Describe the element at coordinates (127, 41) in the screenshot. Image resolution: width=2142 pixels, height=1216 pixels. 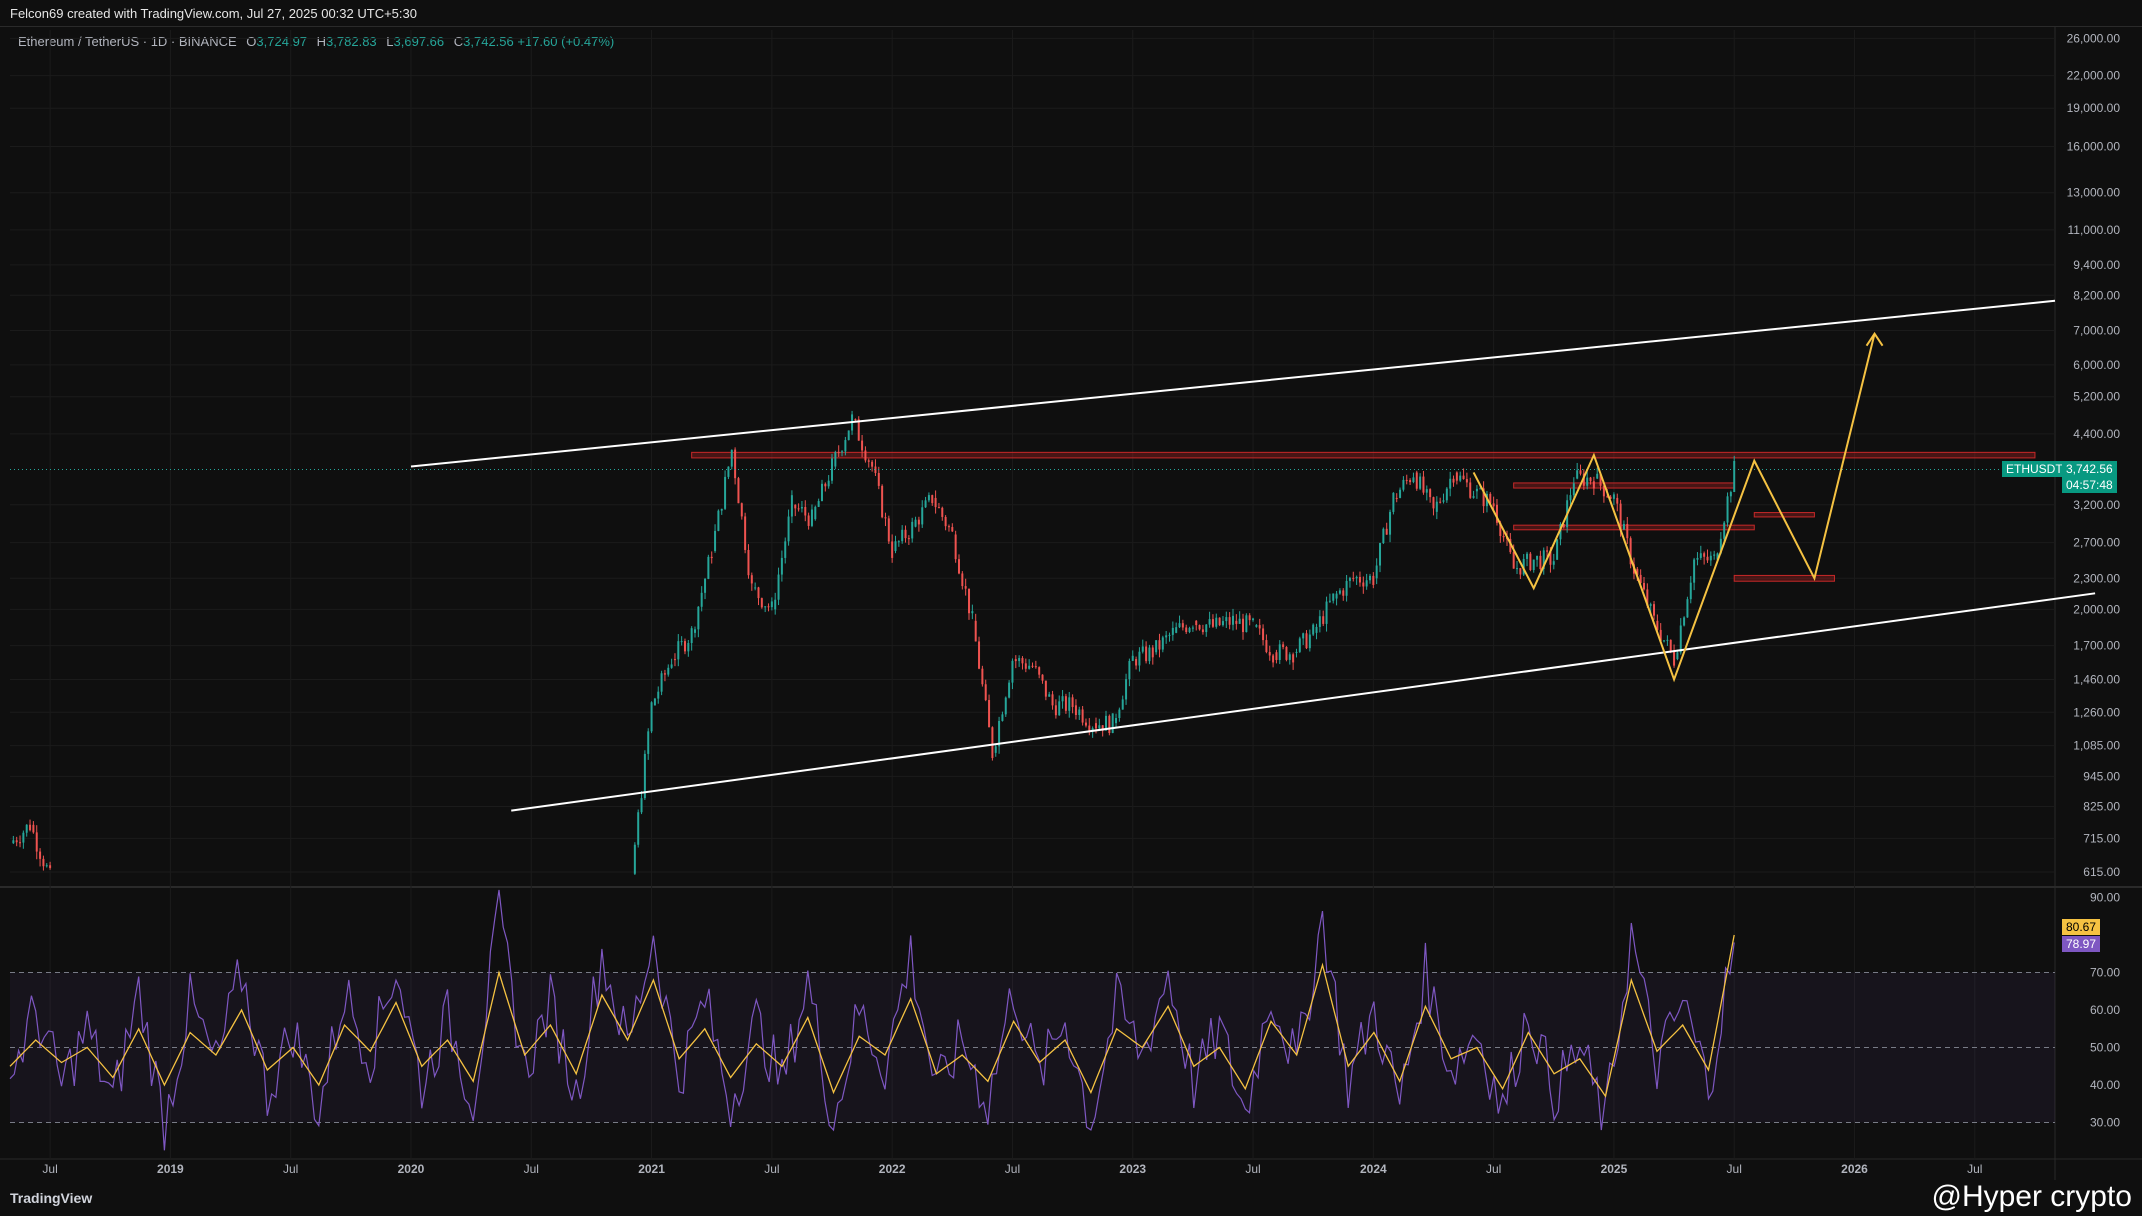
I see `symbol-name: Ethereum / TetherUS · 1D · BINANCE` at that location.